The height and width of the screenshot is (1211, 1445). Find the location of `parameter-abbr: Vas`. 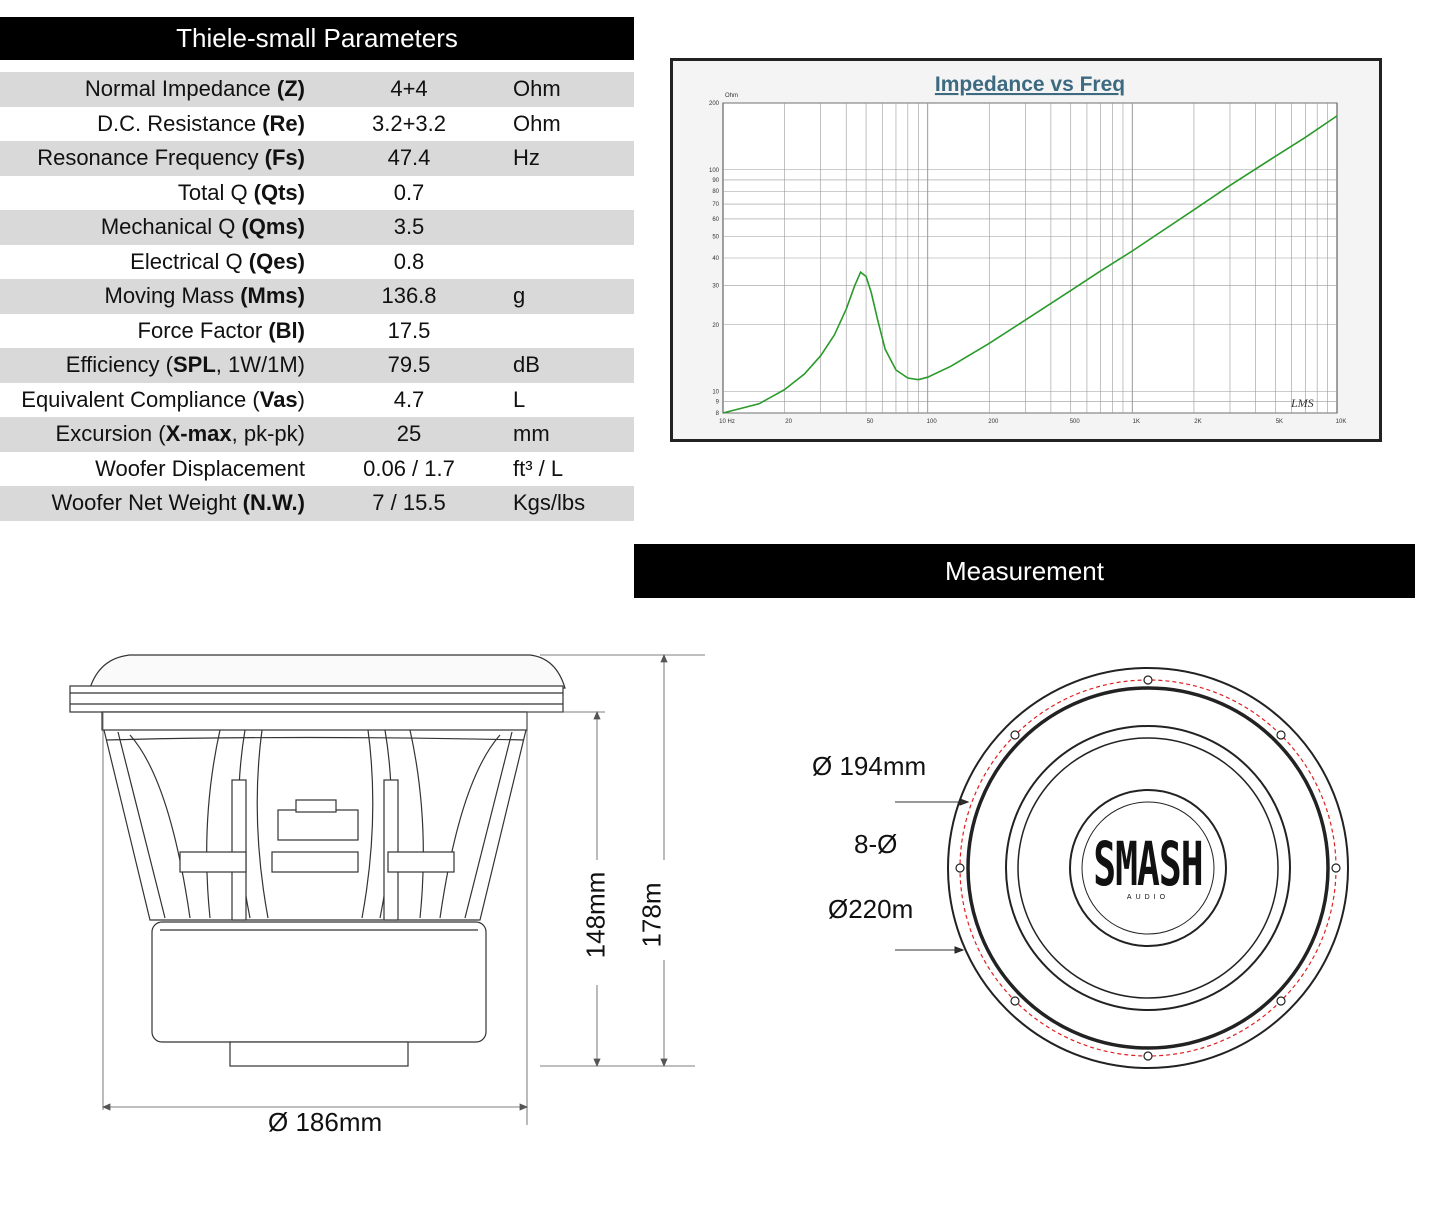

parameter-abbr: Vas is located at coordinates (278, 399).